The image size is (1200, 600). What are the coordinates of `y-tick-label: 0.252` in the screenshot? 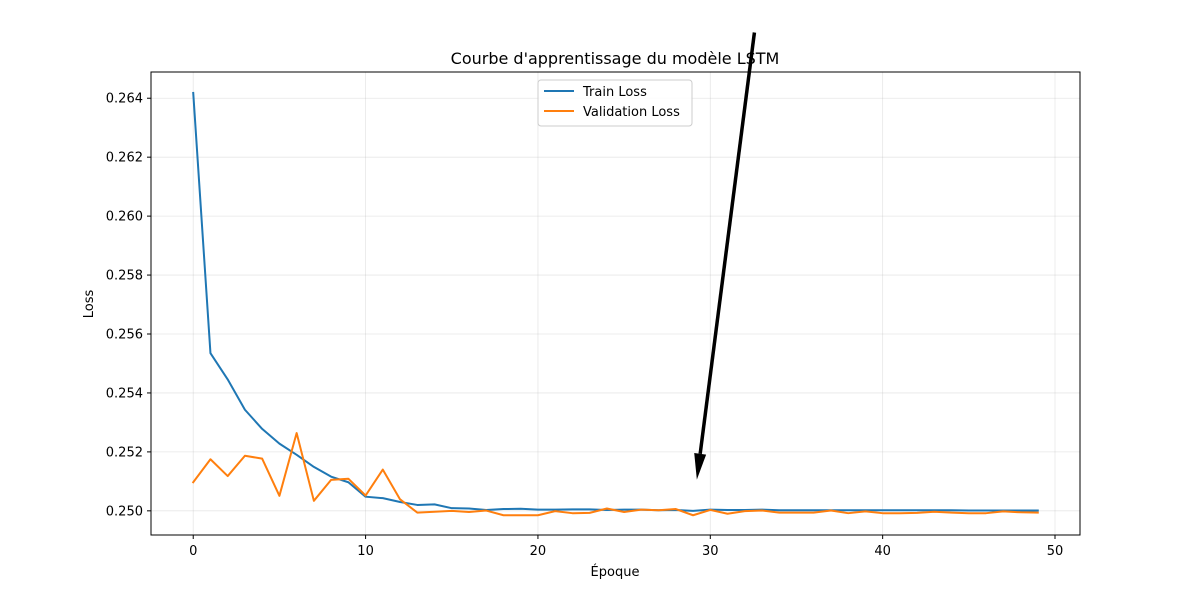 It's located at (124, 452).